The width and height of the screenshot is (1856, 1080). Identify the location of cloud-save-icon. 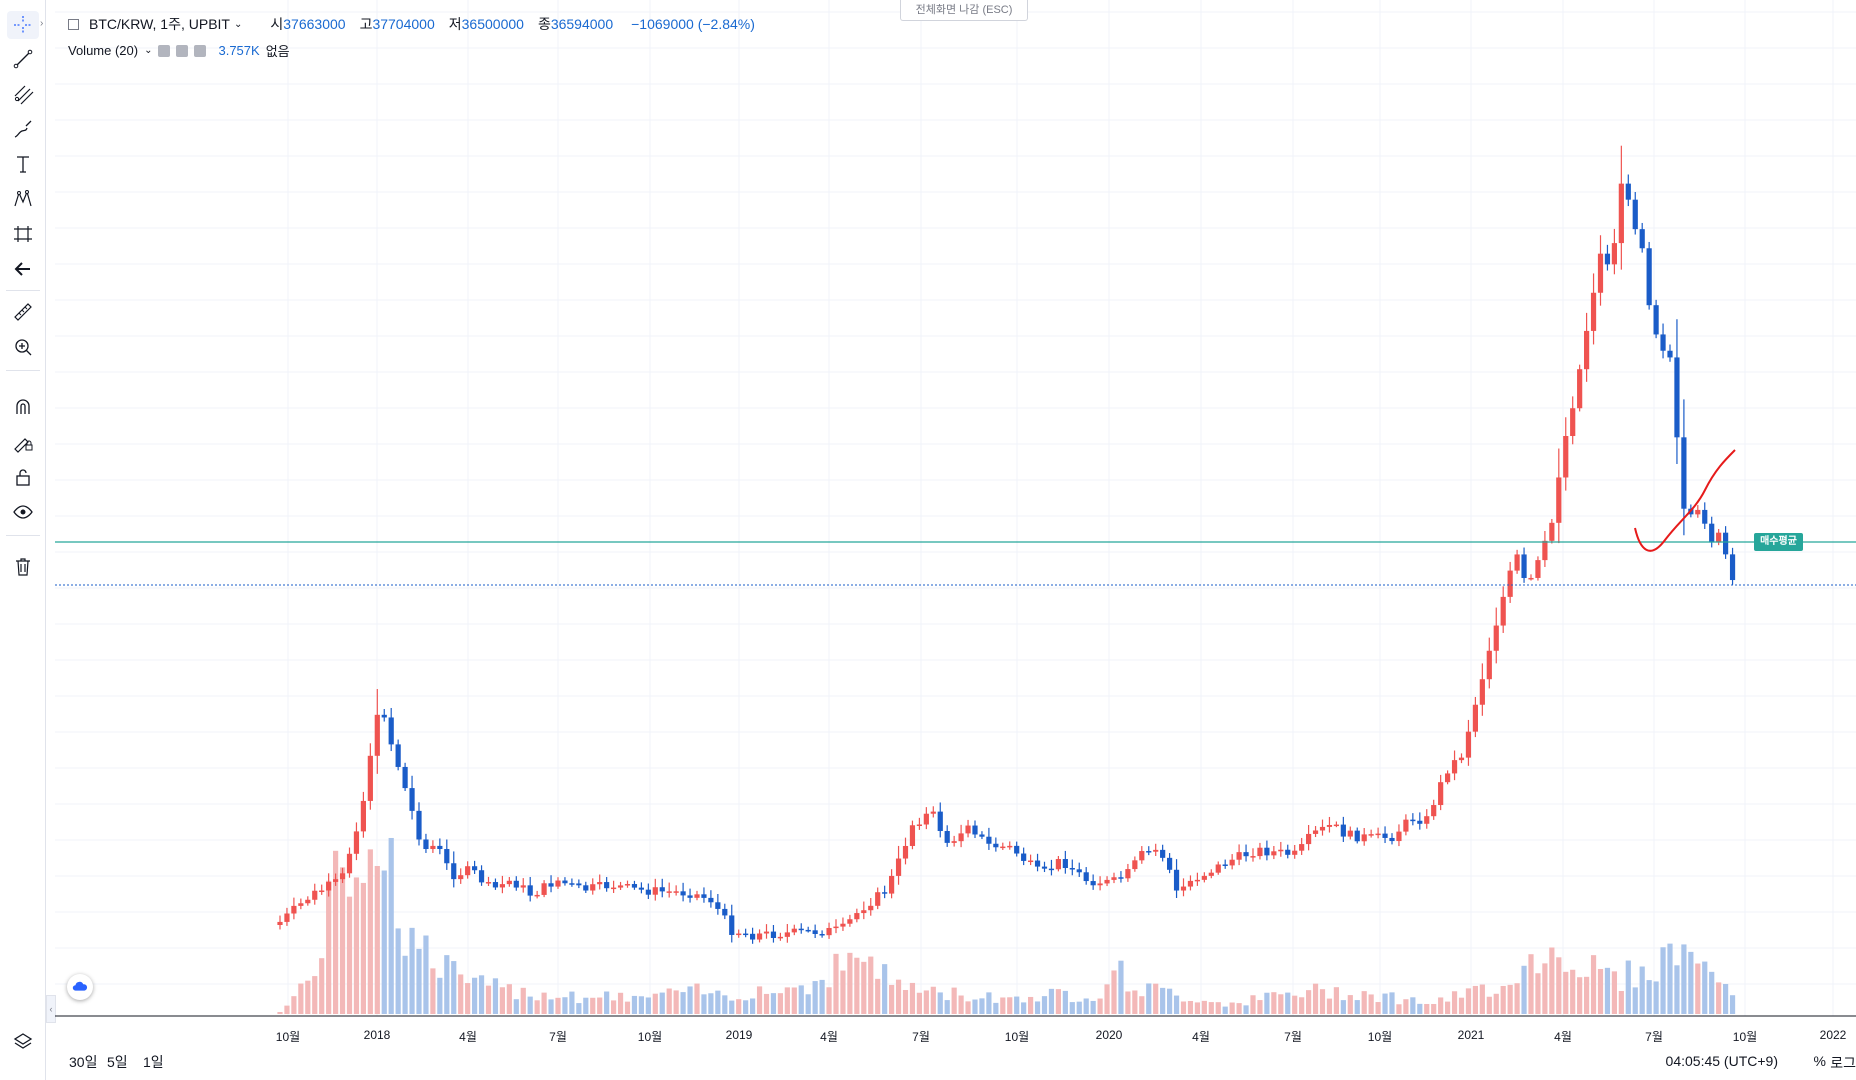
(80, 987).